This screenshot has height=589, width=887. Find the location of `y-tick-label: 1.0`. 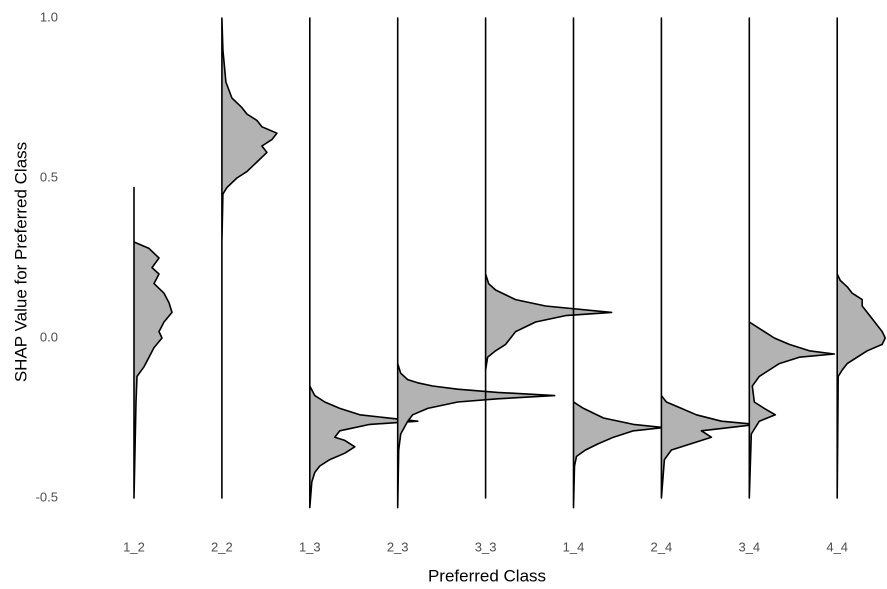

y-tick-label: 1.0 is located at coordinates (49, 16).